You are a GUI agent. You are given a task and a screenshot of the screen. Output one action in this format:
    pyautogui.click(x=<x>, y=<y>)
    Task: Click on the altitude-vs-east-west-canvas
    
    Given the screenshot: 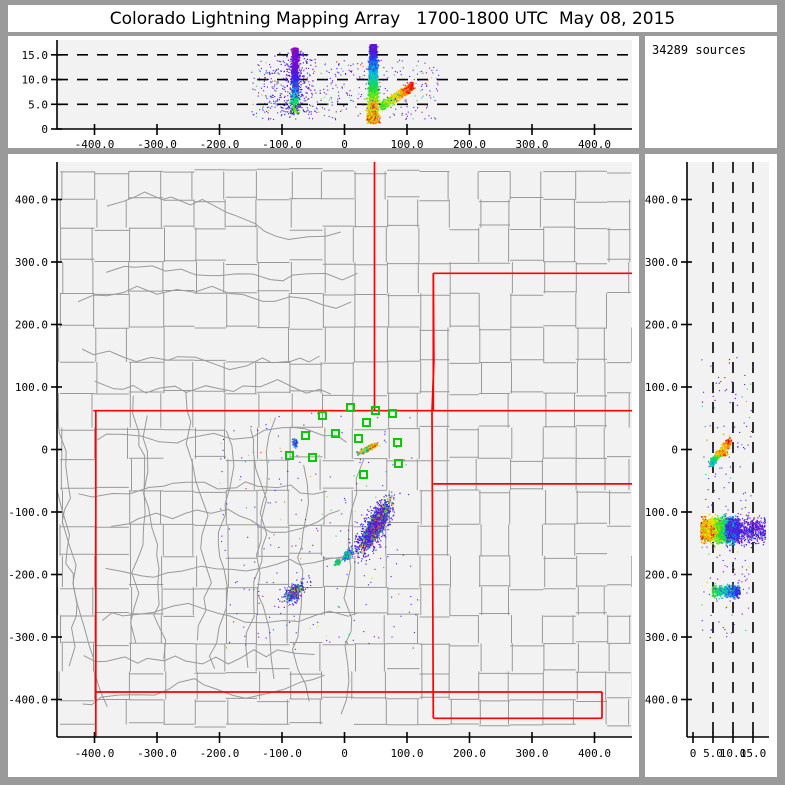 What is the action you would take?
    pyautogui.click(x=344, y=84)
    